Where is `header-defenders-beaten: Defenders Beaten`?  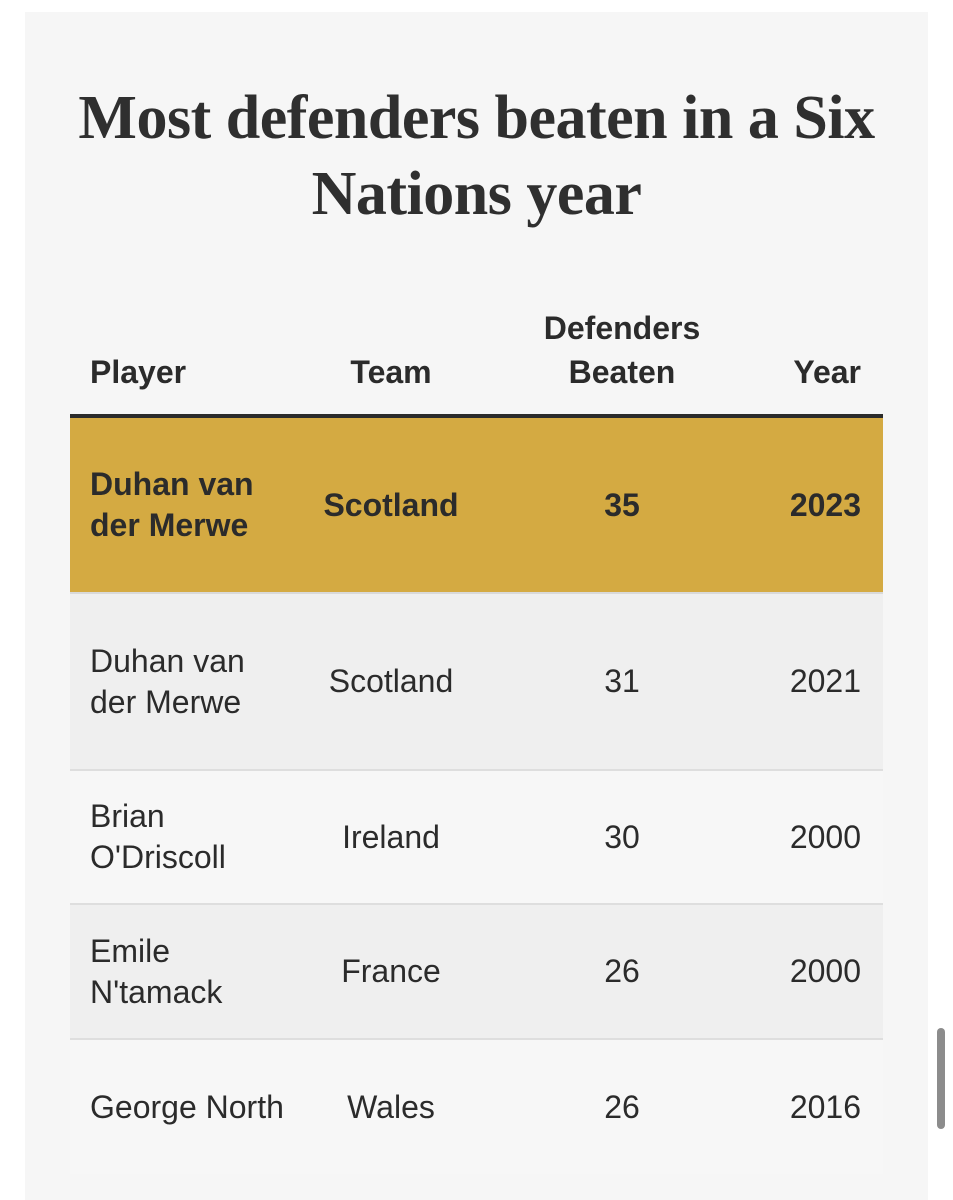
header-defenders-beaten: Defenders Beaten is located at coordinates (622, 360).